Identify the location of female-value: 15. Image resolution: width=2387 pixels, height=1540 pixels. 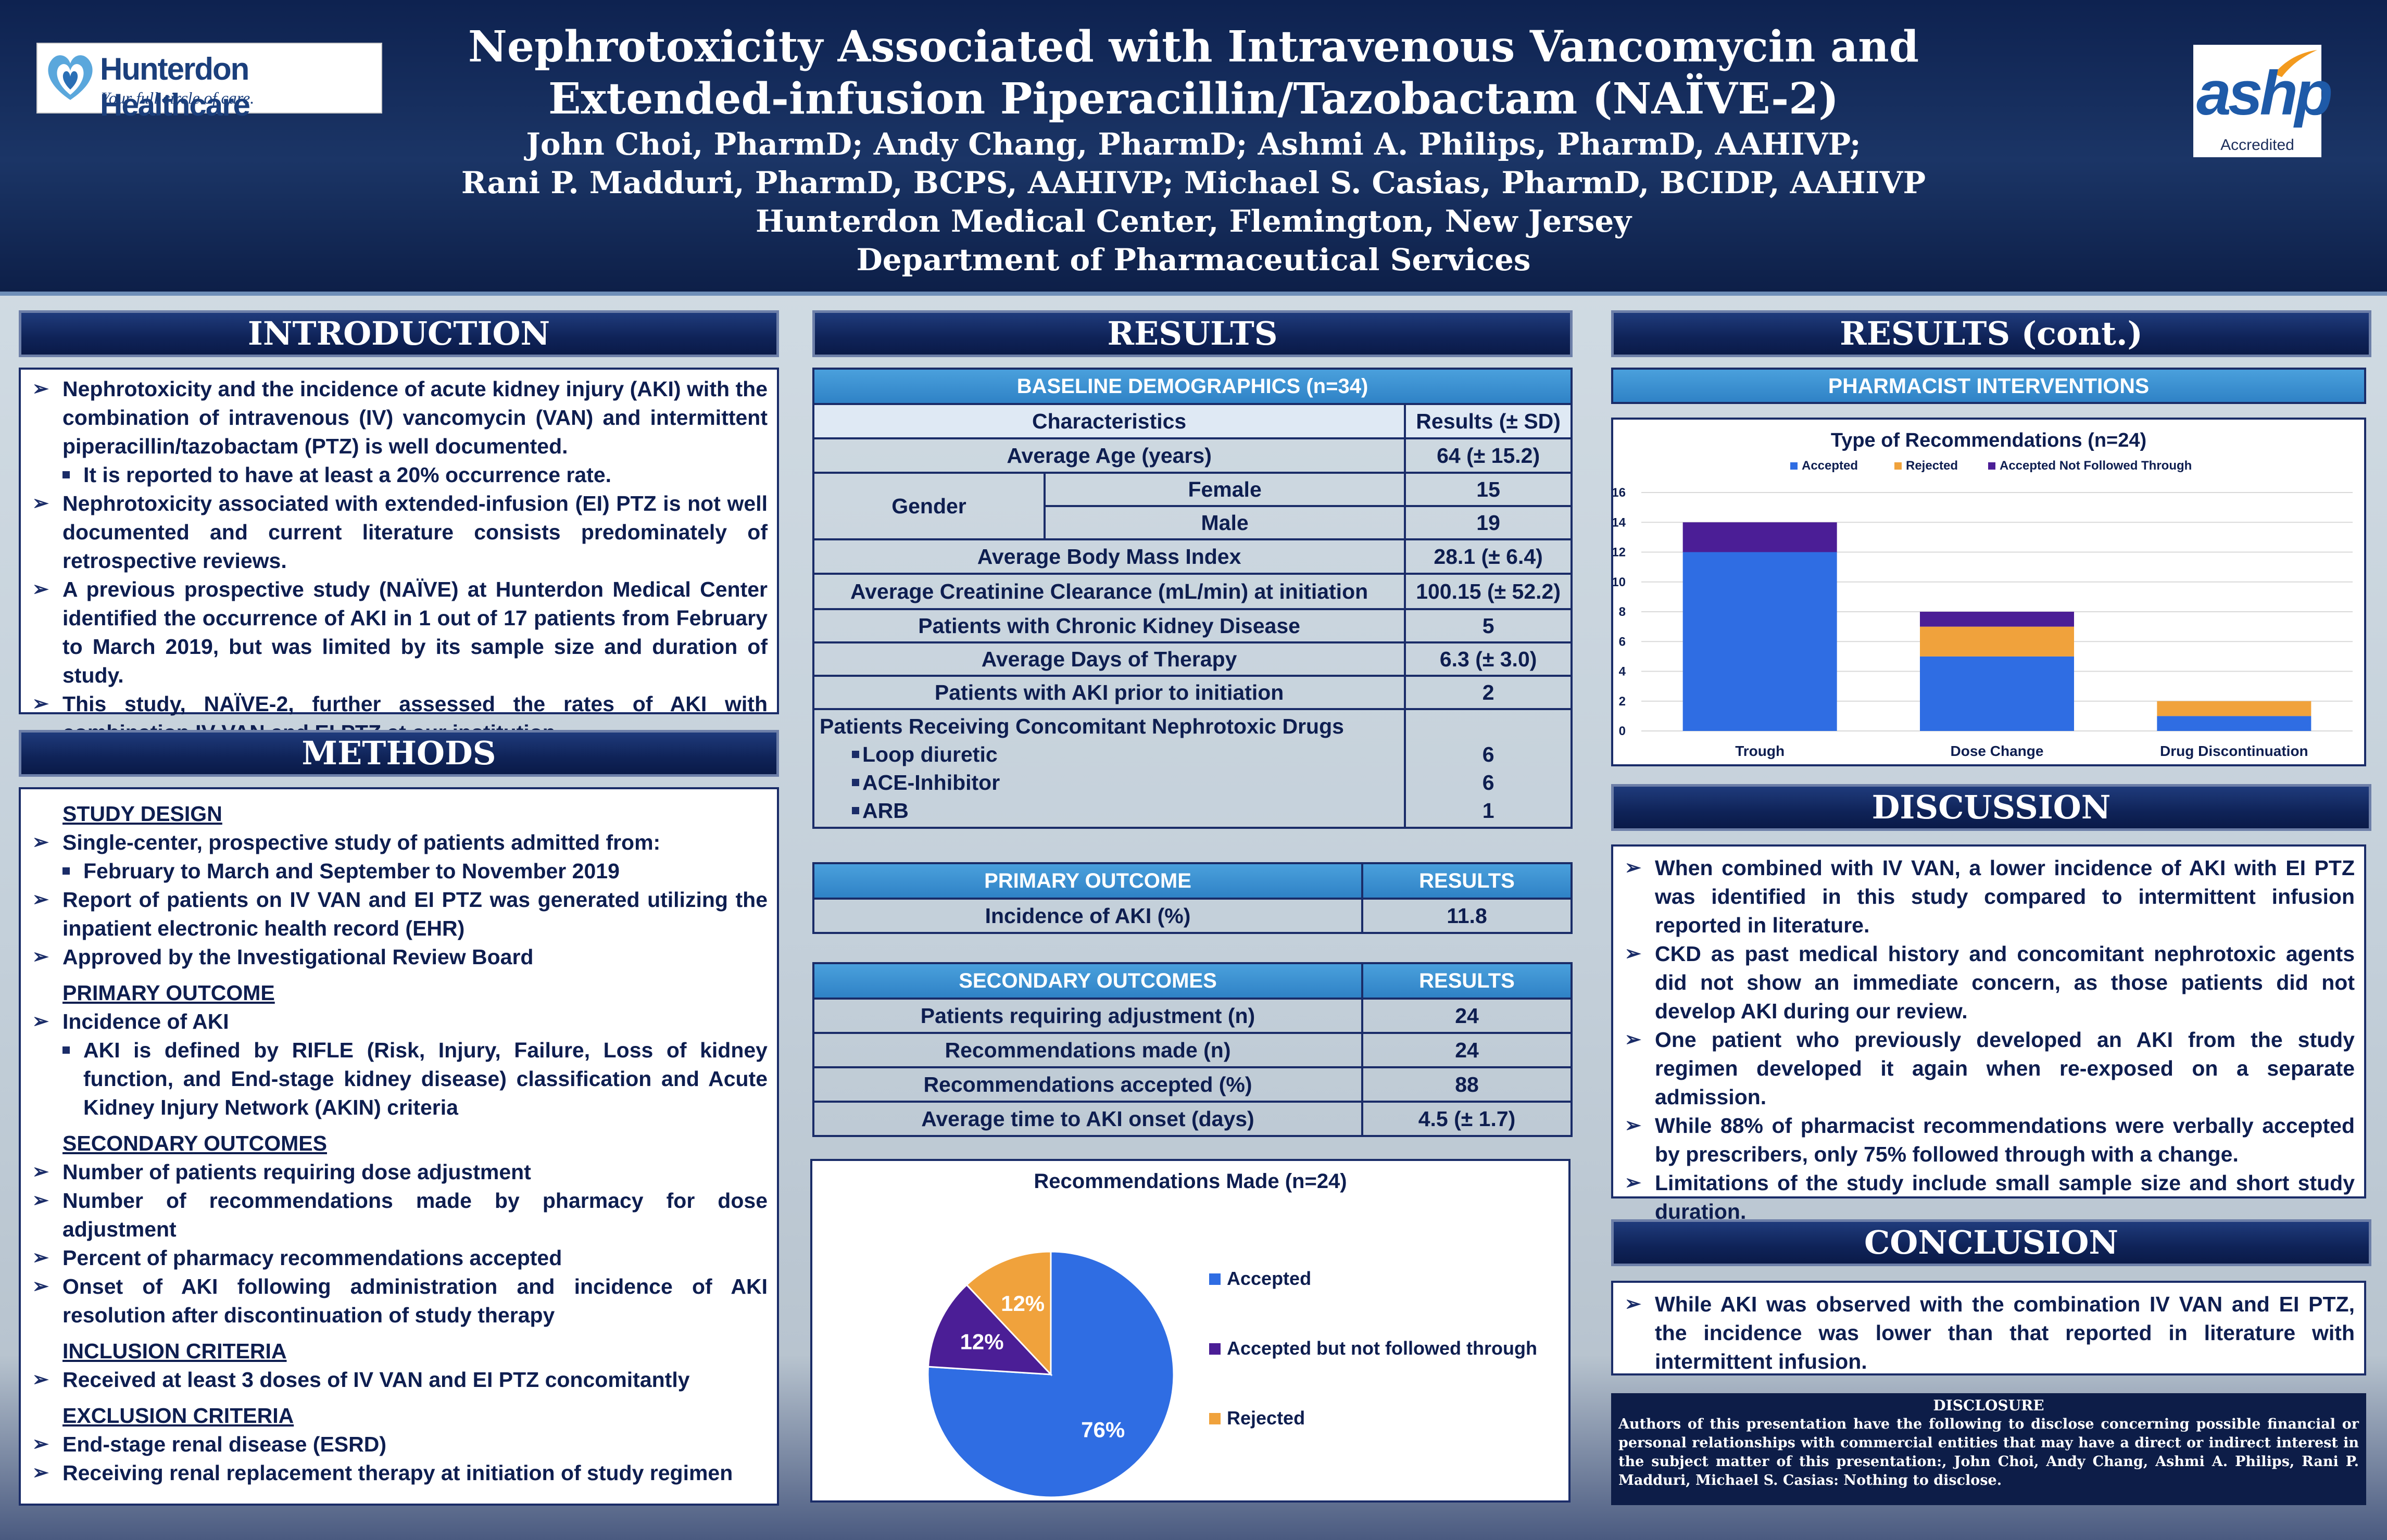
(1489, 489).